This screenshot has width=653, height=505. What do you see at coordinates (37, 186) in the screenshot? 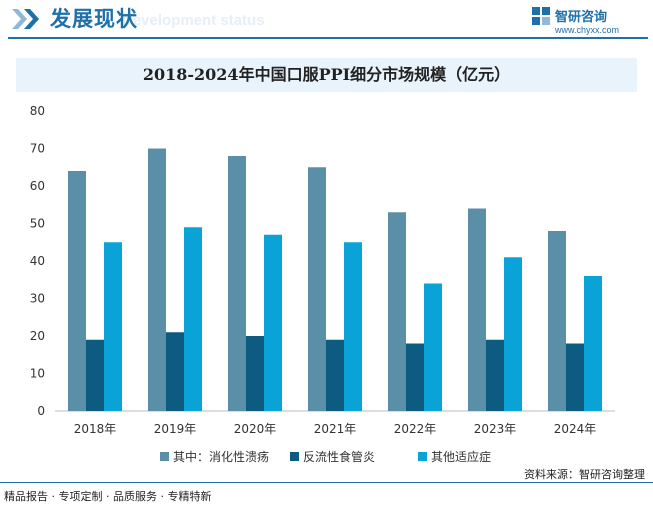
I see `y-tick-label: 60` at bounding box center [37, 186].